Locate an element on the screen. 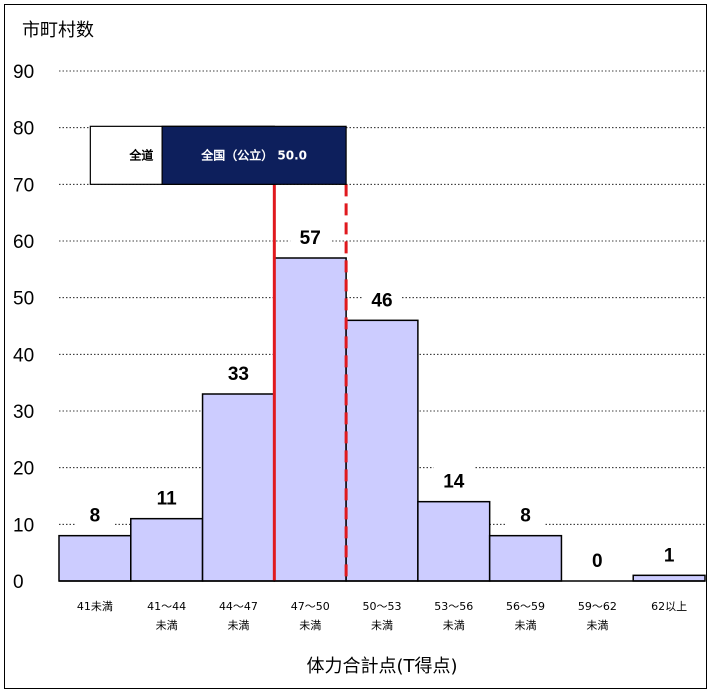  y-tick-label: 10 is located at coordinates (23, 525).